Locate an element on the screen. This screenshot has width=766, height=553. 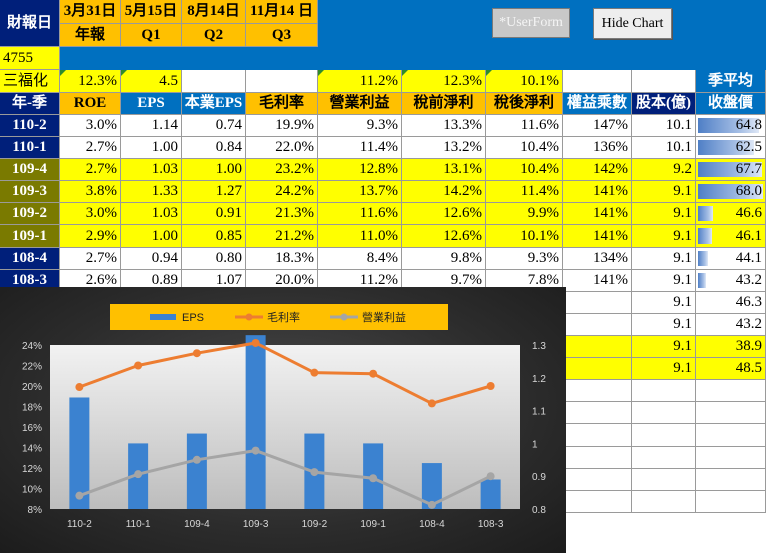
report-type: Q3 is located at coordinates (282, 35).